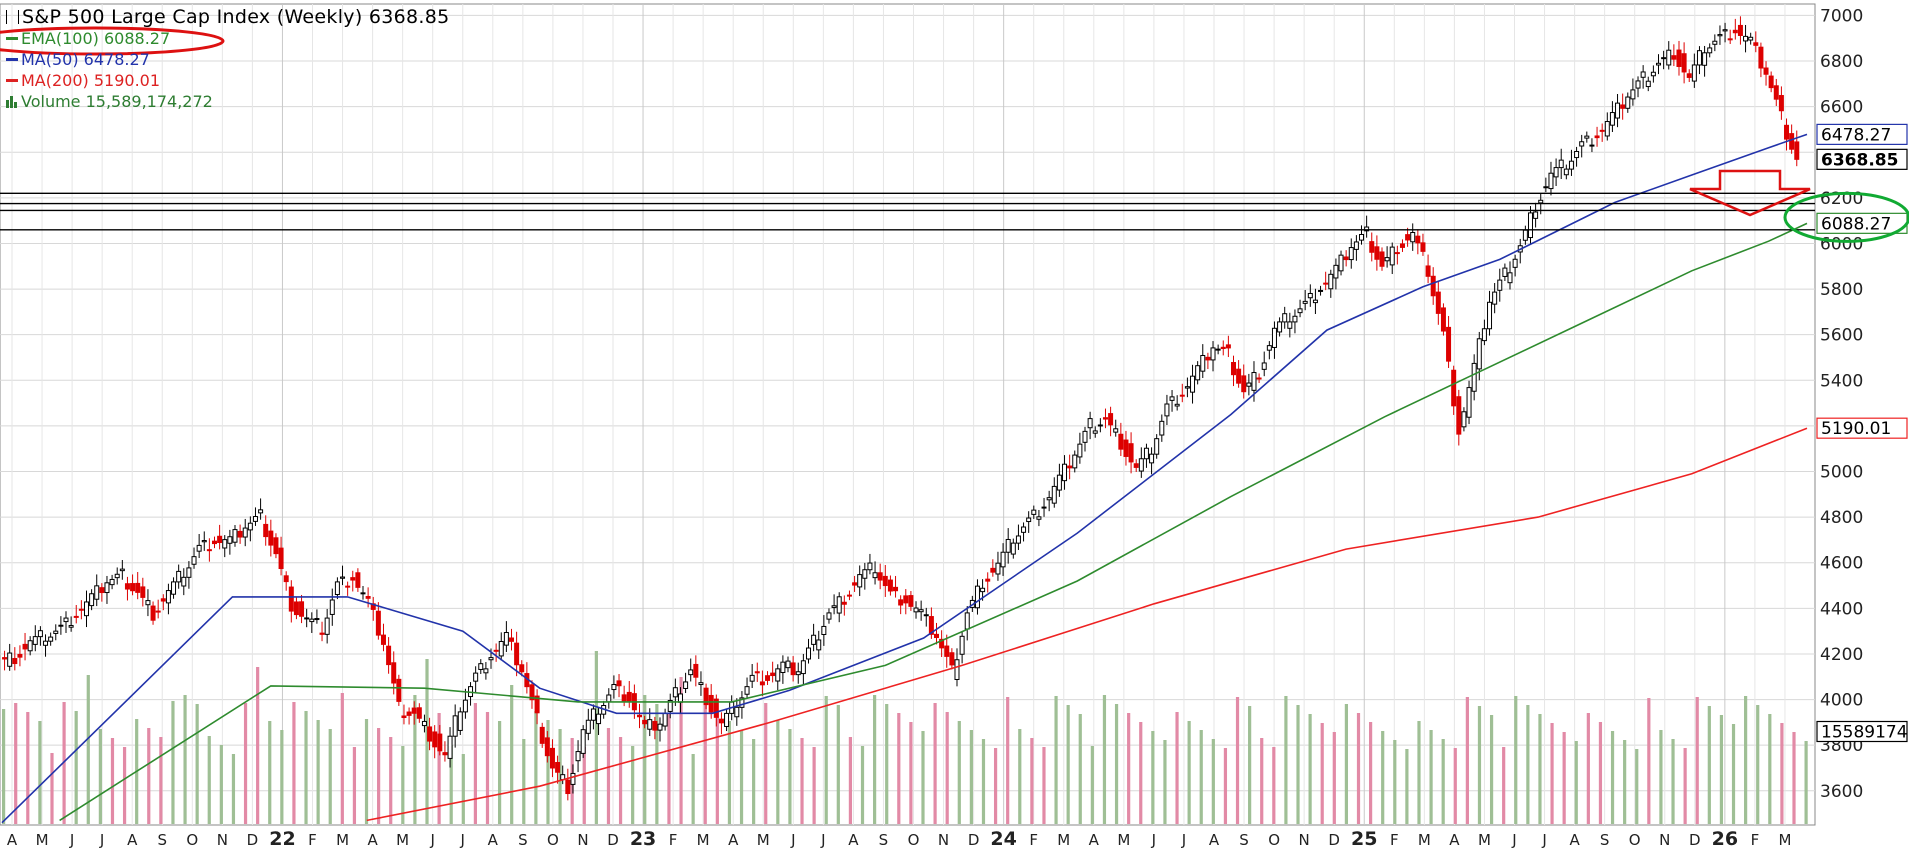 This screenshot has height=855, width=1909. What do you see at coordinates (1856, 135) in the screenshot?
I see `price-tag-label: 6478.27` at bounding box center [1856, 135].